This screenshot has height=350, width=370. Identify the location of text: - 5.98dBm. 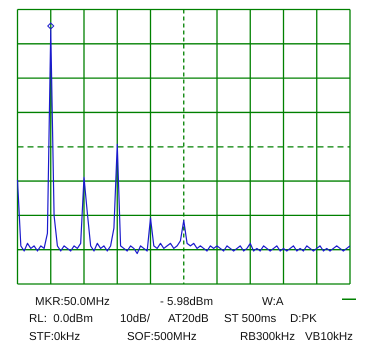
(187, 302).